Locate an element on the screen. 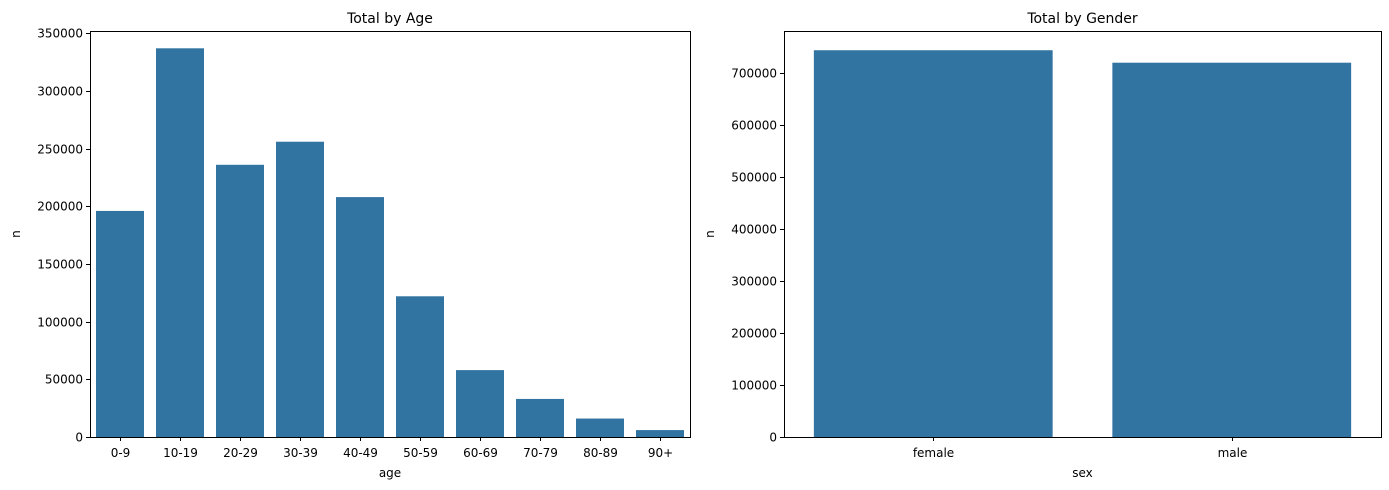  y-tick-label: 50000 is located at coordinates (64, 380).